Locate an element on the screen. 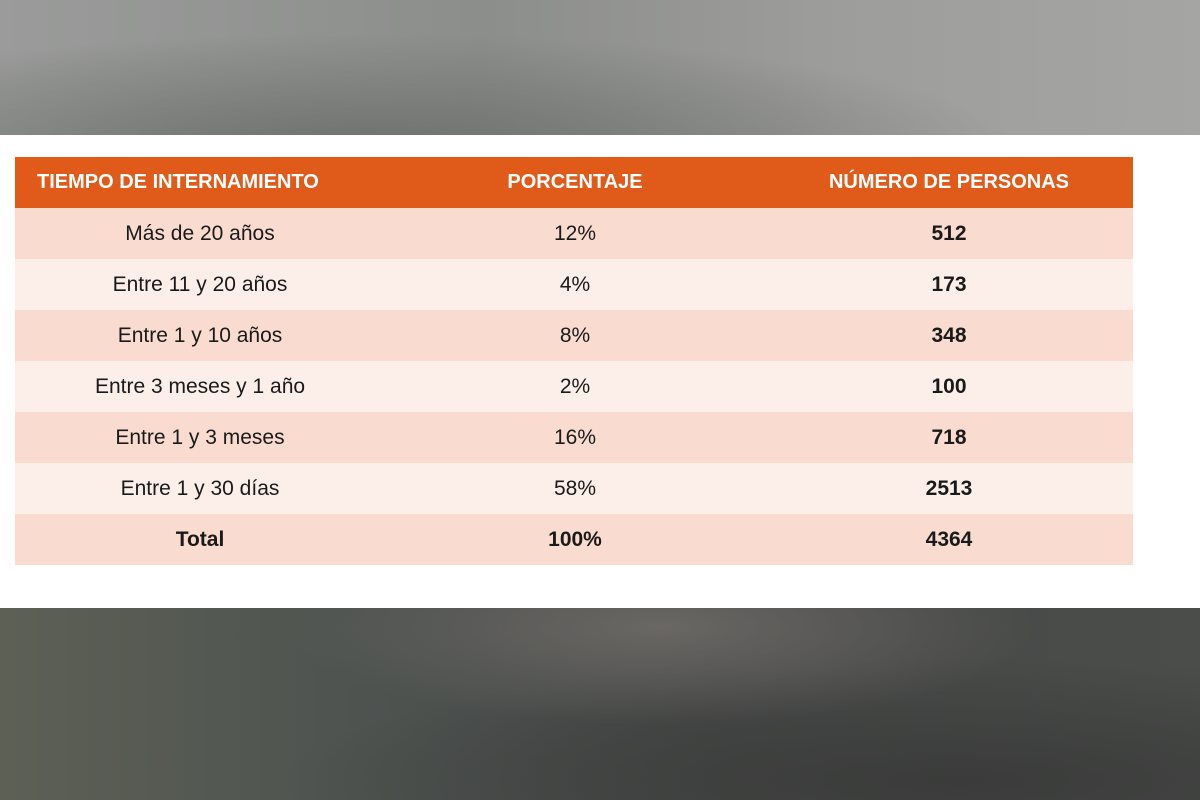  table-cell: Entre 1 y 10 años is located at coordinates (200, 335).